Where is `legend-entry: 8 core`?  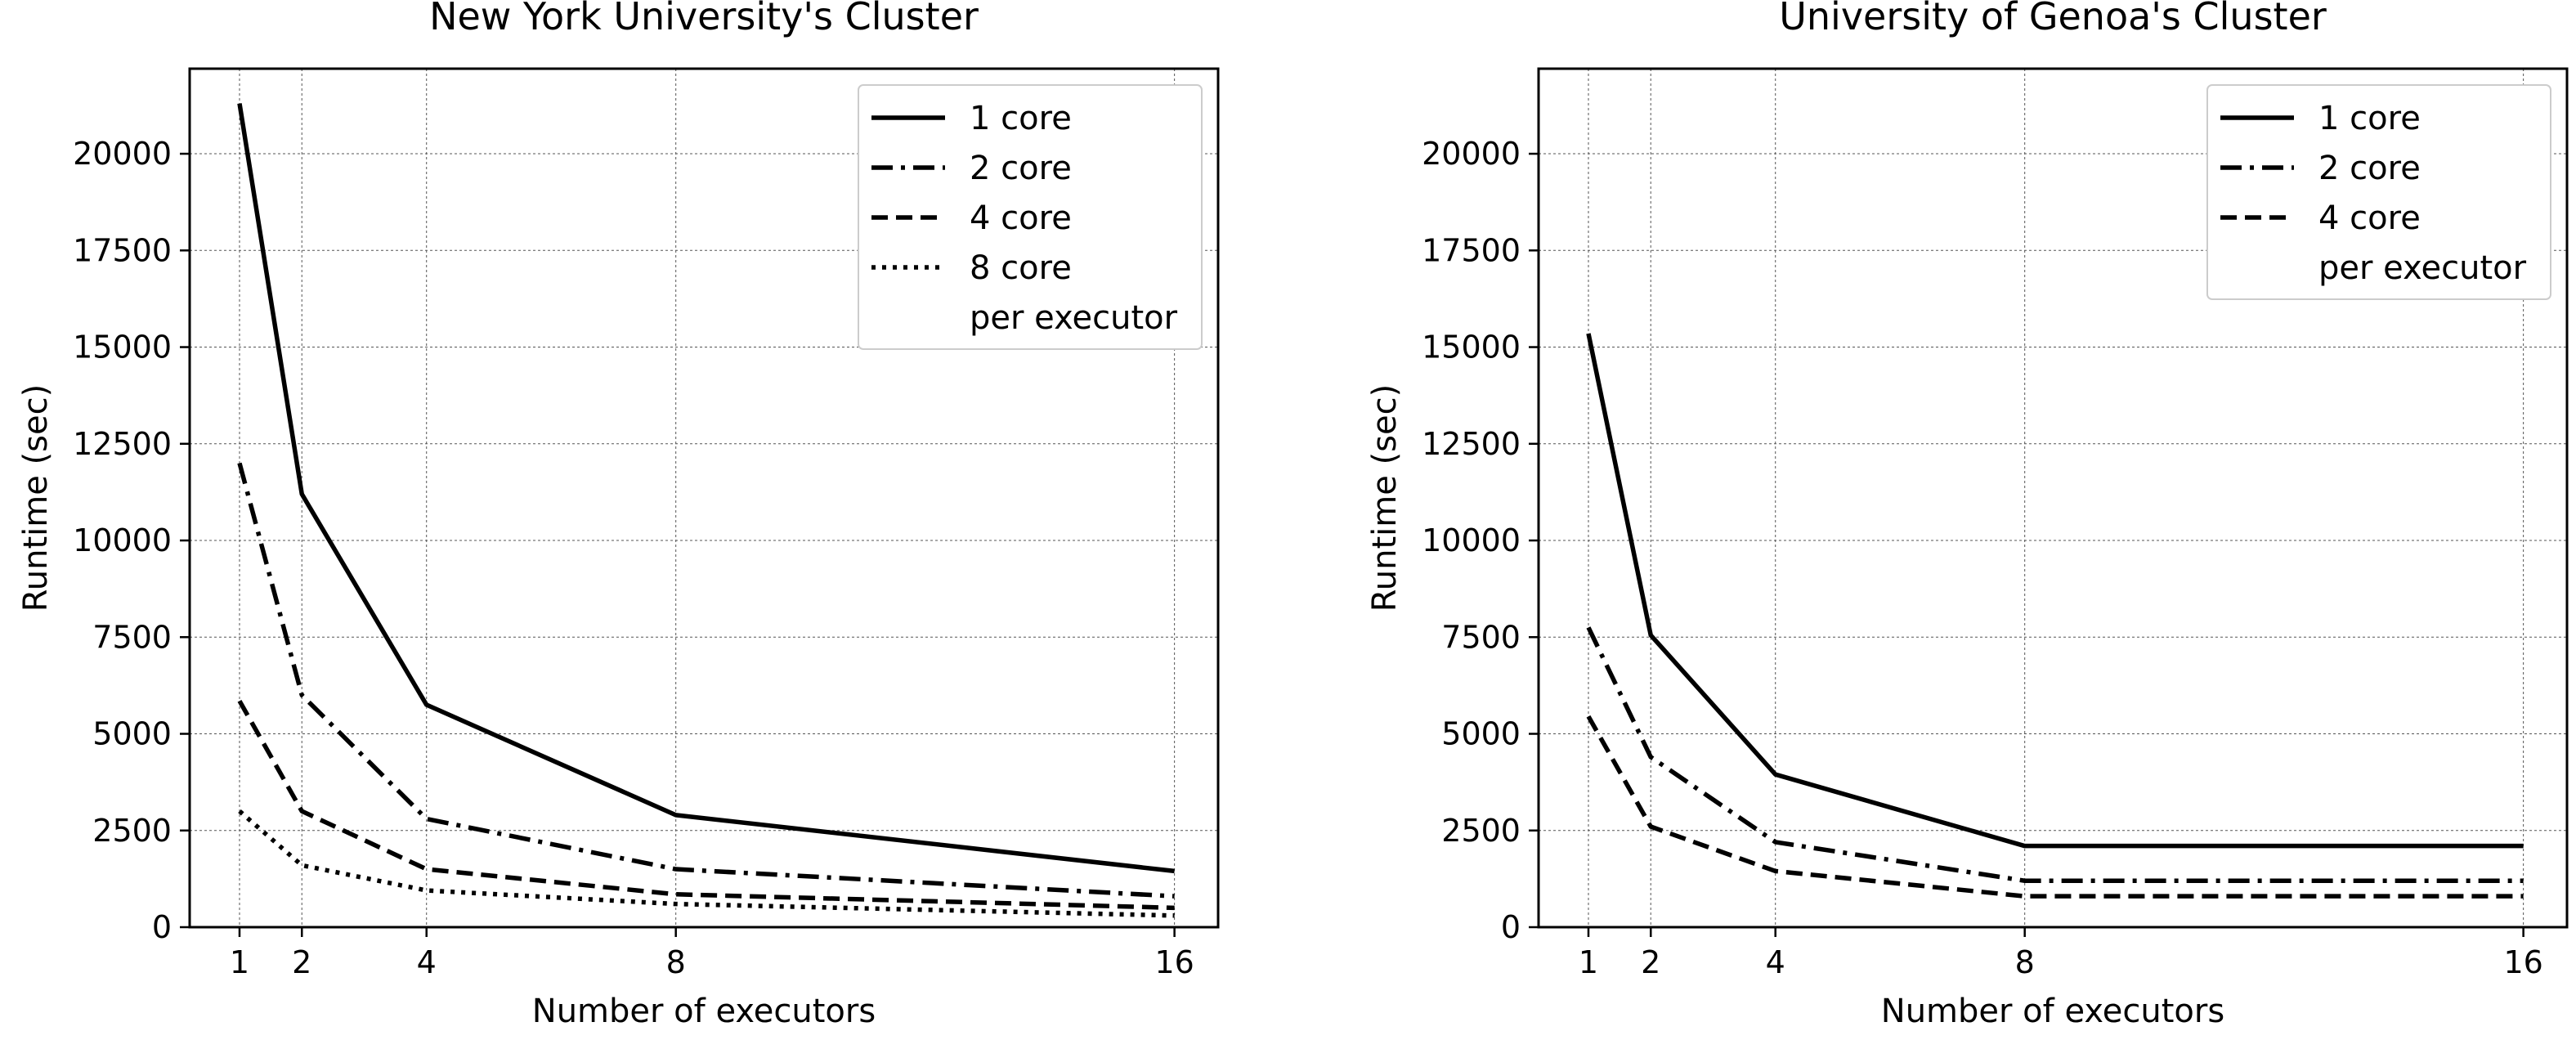
legend-entry: 8 core is located at coordinates (1021, 268).